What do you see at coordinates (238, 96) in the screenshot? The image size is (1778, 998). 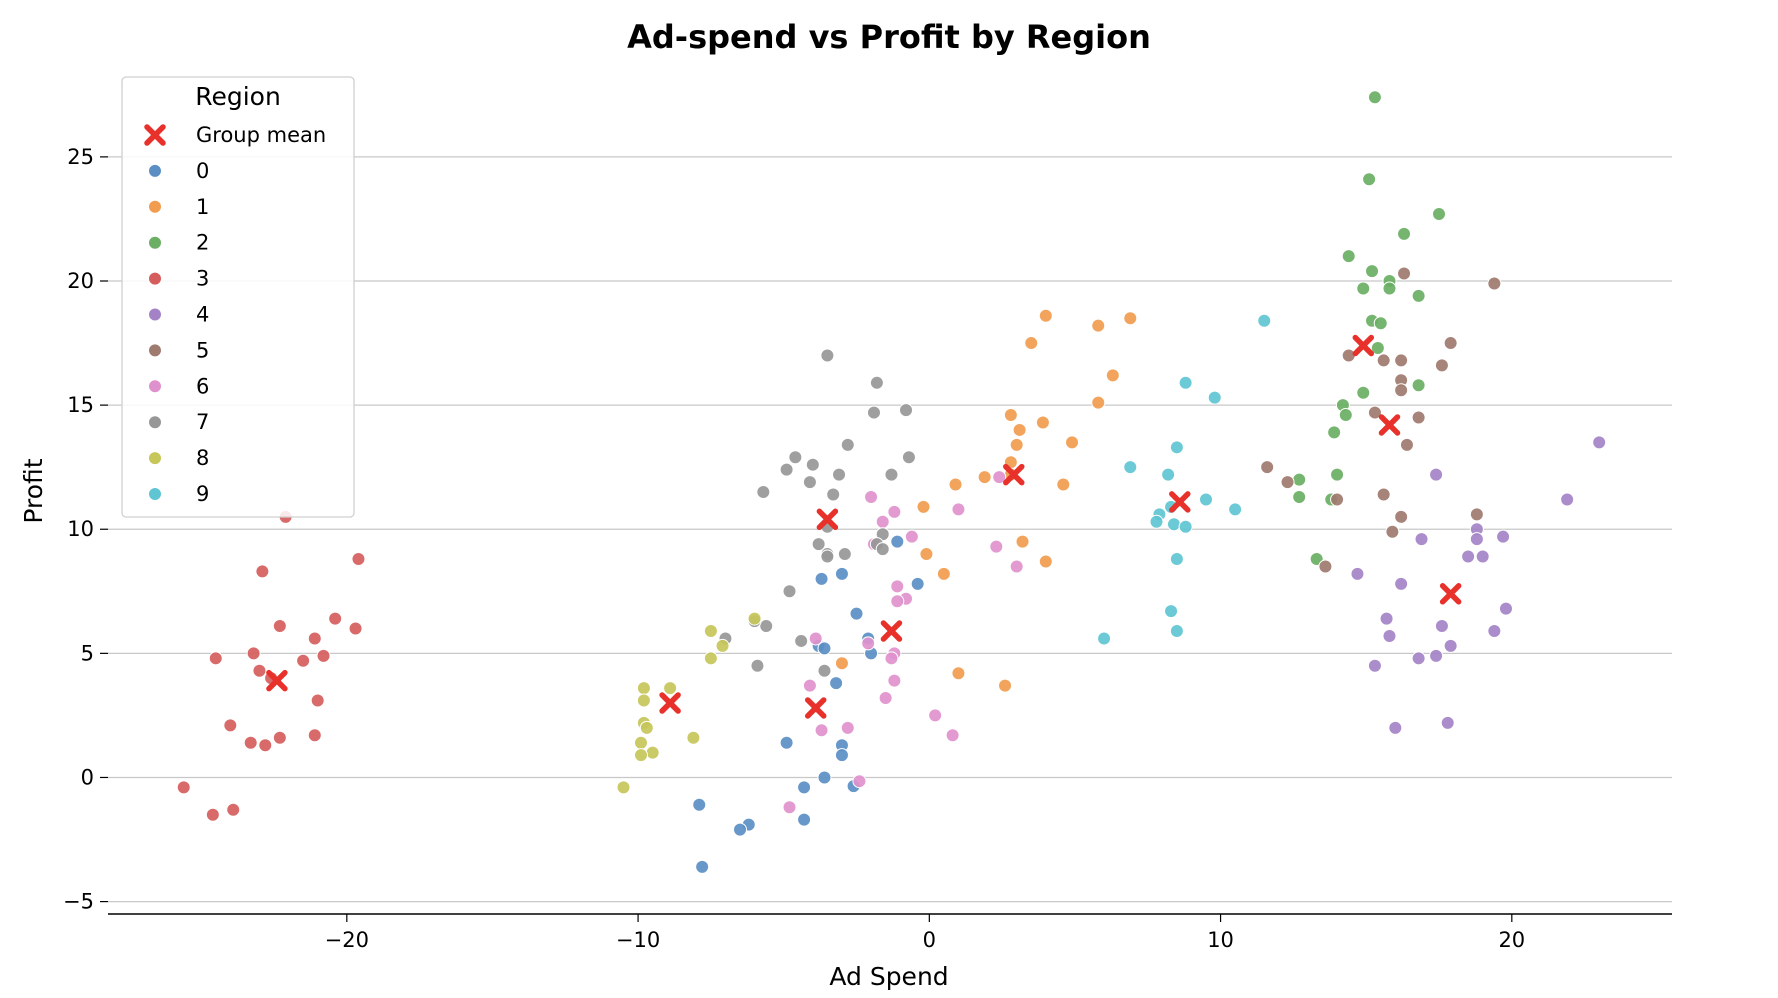 I see `legend-title: Region` at bounding box center [238, 96].